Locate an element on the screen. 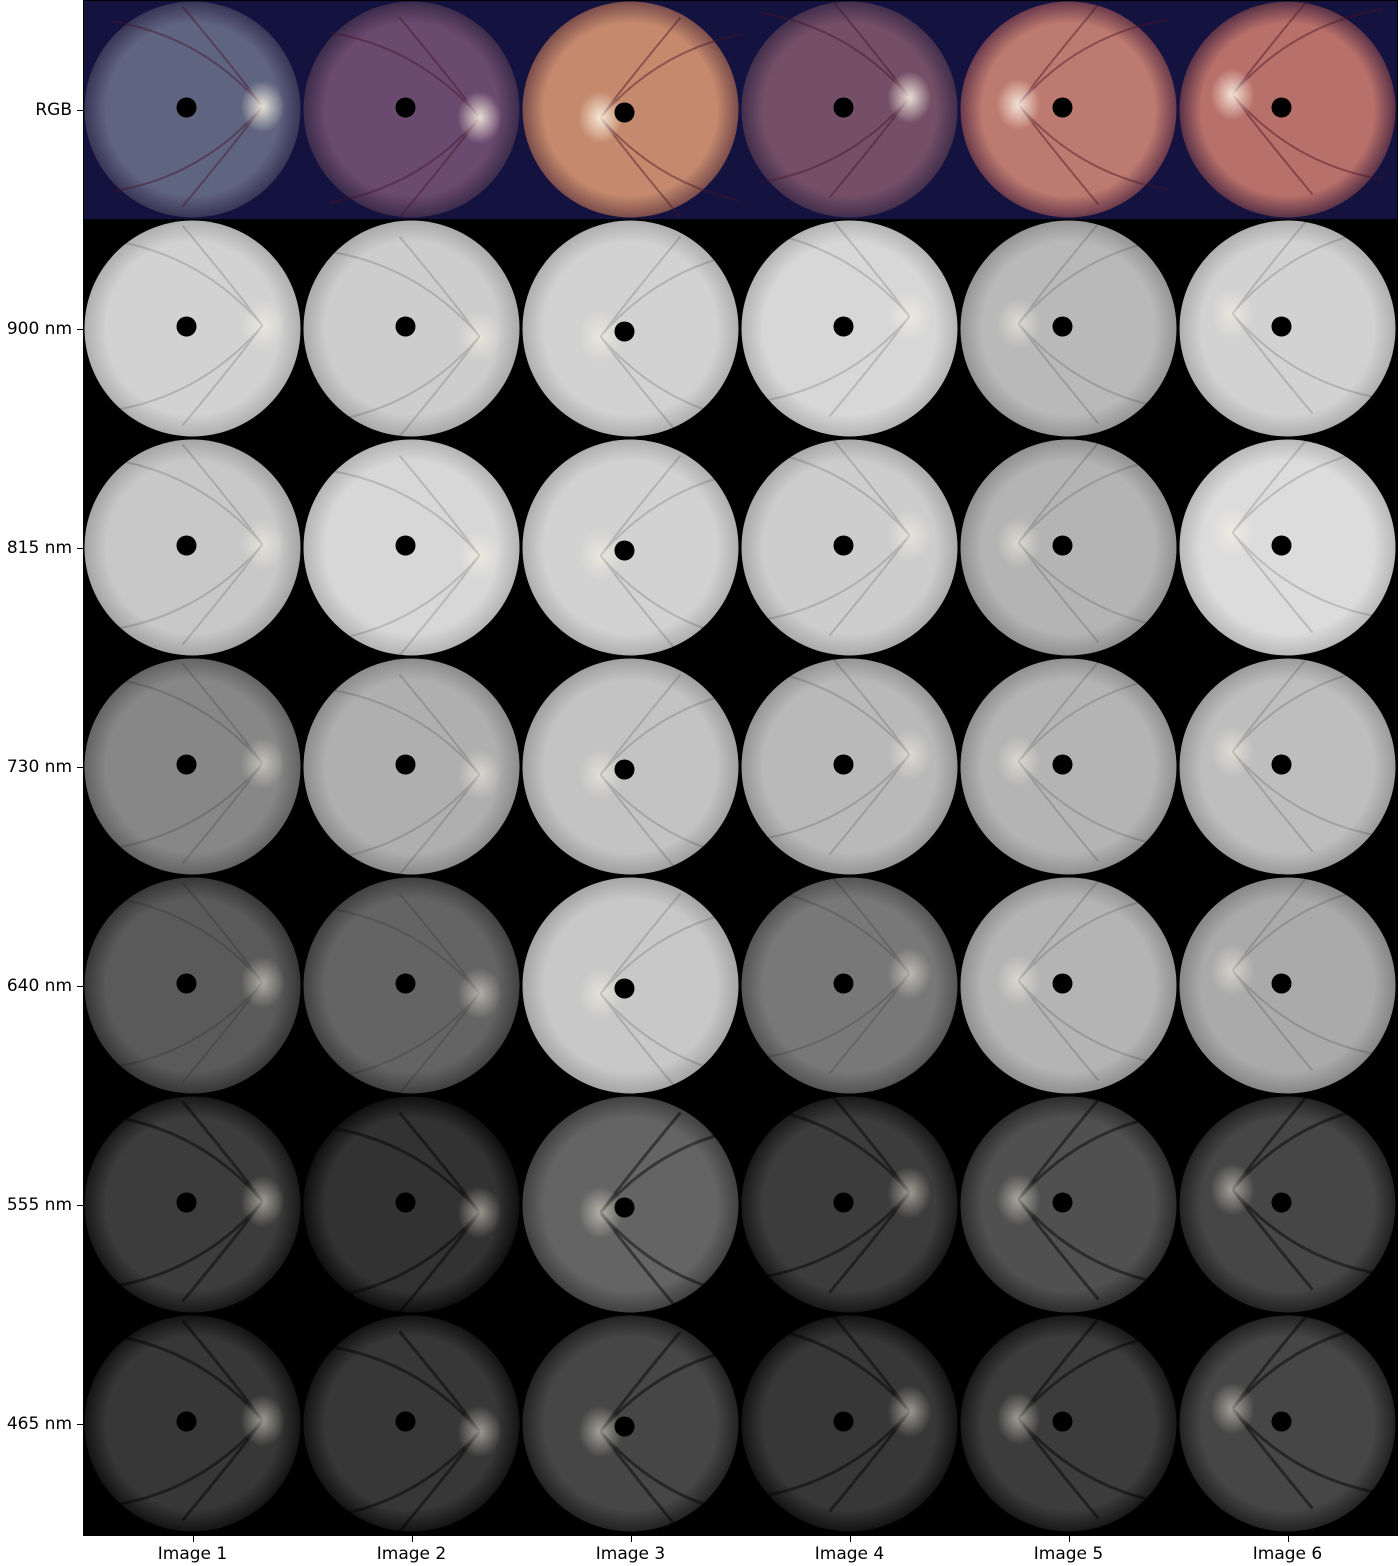 This screenshot has width=1400, height=1566. fundus-image-r2-c1 is located at coordinates (192, 328).